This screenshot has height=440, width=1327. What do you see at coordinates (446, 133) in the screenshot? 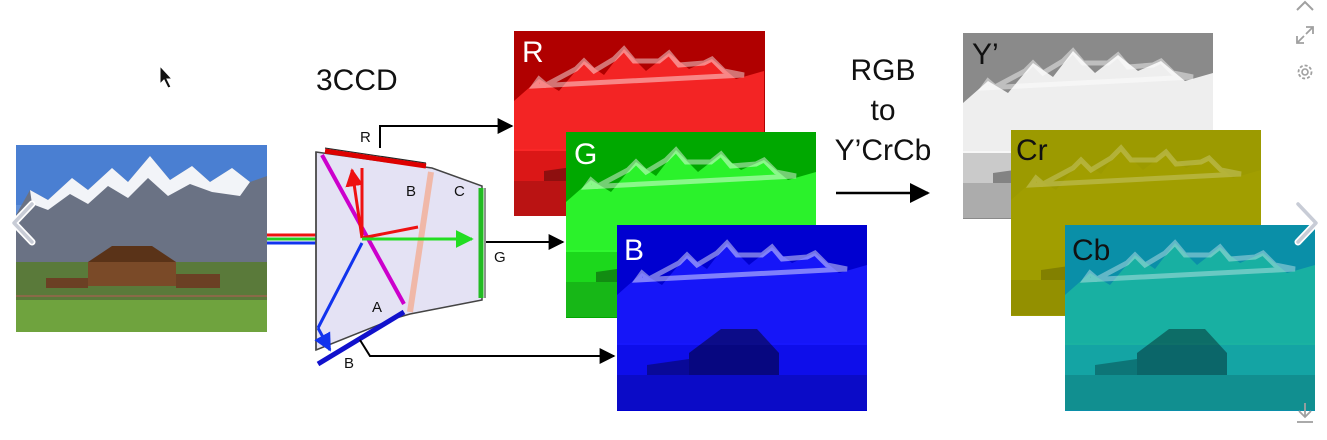
I see `arrow-r-to-channel` at bounding box center [446, 133].